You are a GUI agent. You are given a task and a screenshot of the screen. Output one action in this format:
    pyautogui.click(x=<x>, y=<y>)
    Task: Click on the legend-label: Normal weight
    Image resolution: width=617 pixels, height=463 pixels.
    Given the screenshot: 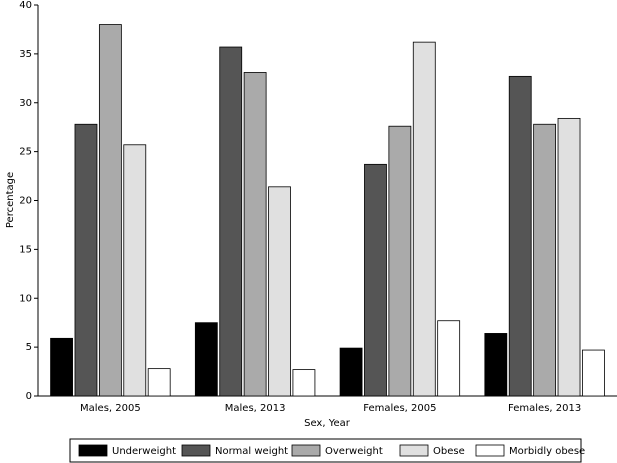 What is the action you would take?
    pyautogui.click(x=251, y=451)
    